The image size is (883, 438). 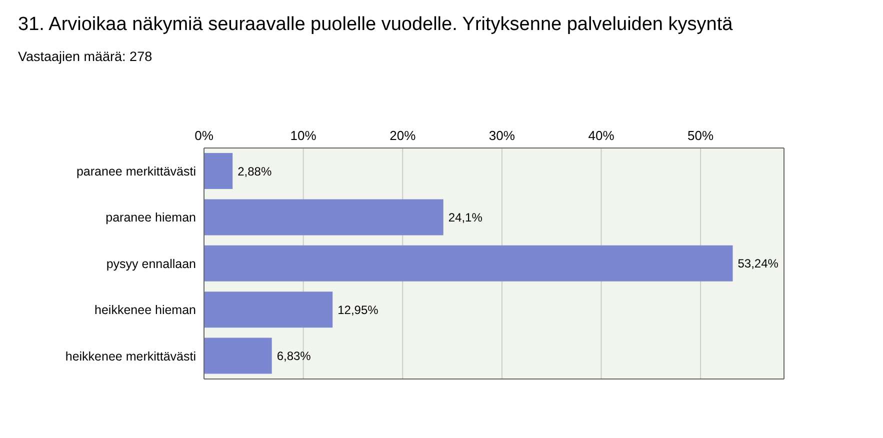 I want to click on y-tick-label: paranee hieman, so click(x=151, y=217).